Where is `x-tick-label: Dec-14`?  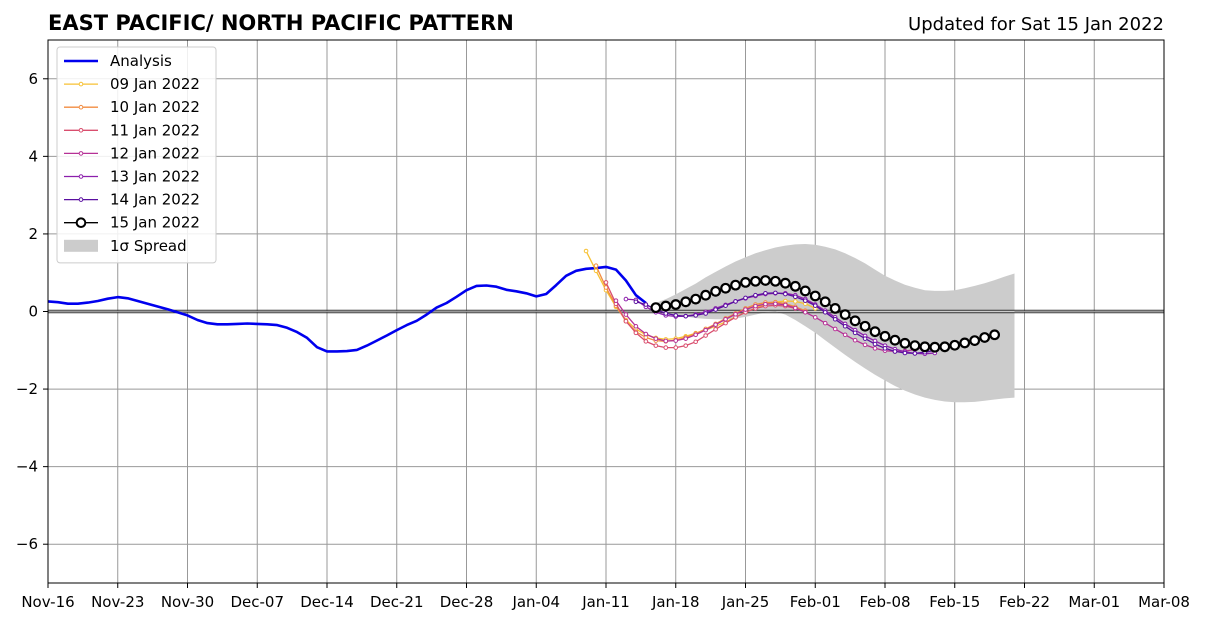 x-tick-label: Dec-14 is located at coordinates (327, 602).